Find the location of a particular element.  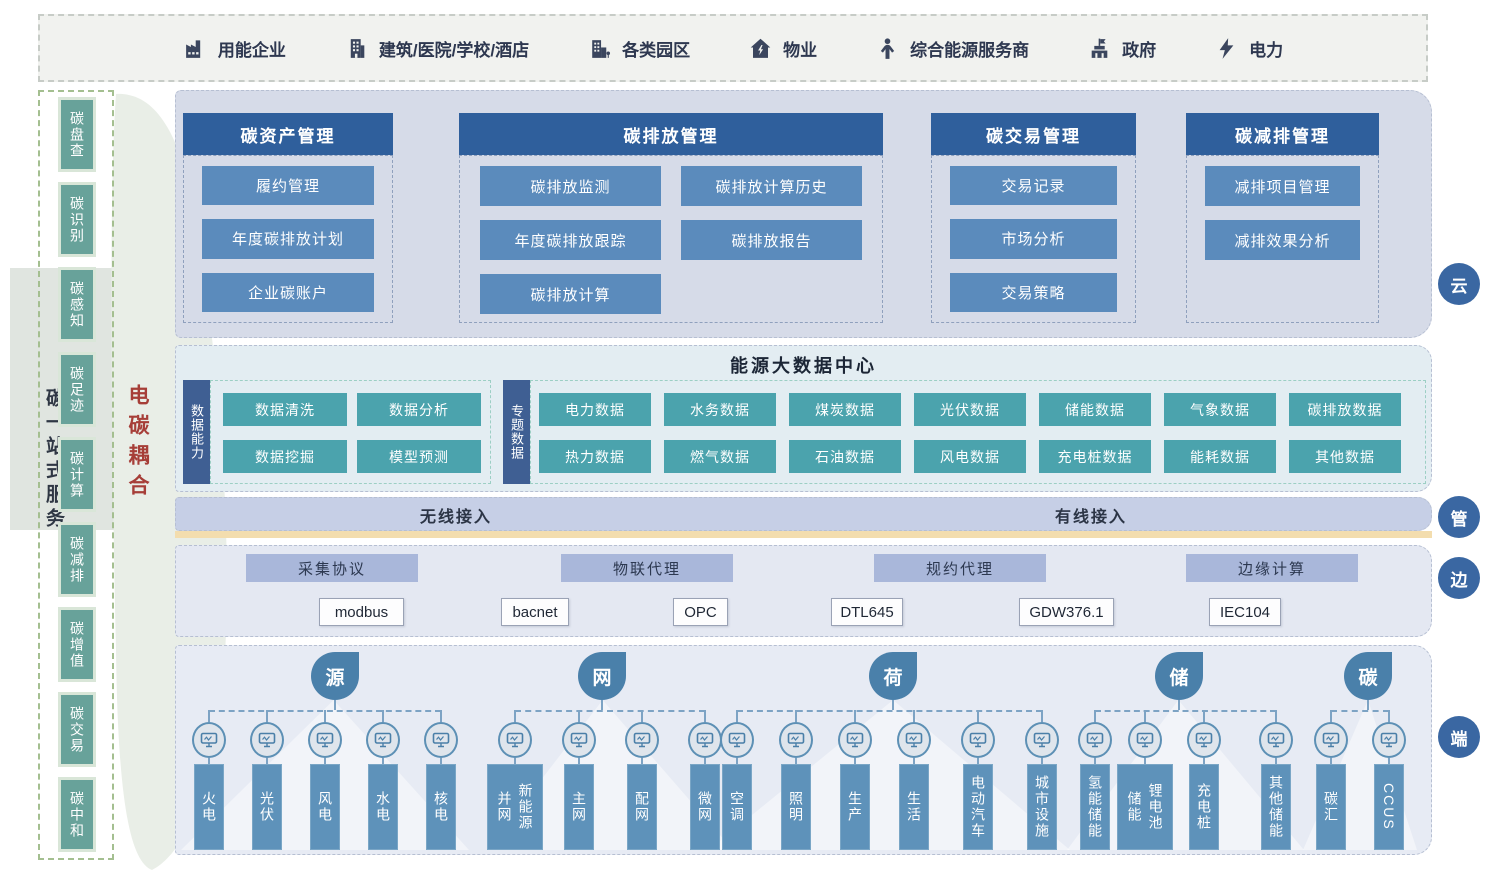

panel-item: 减排效果分析 is located at coordinates (1282, 240).